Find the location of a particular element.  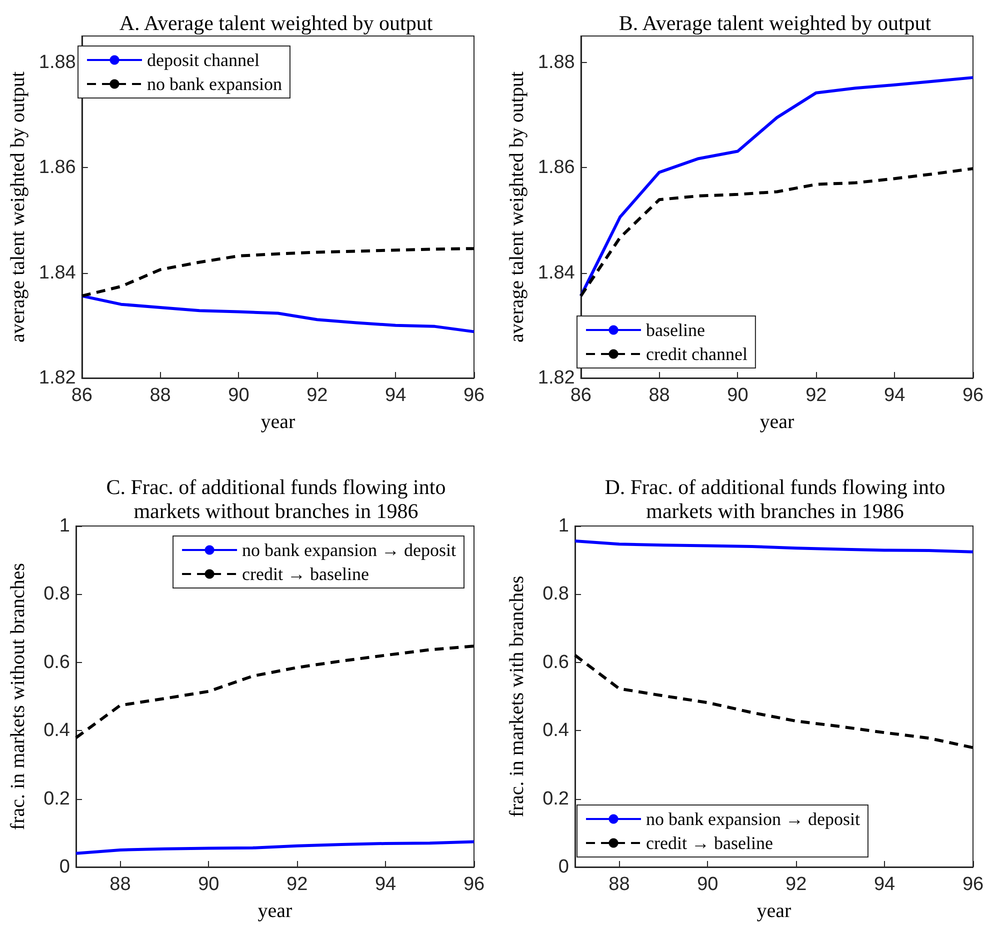

y-axis-title: frac. in markets without branches is located at coordinates (18, 696).